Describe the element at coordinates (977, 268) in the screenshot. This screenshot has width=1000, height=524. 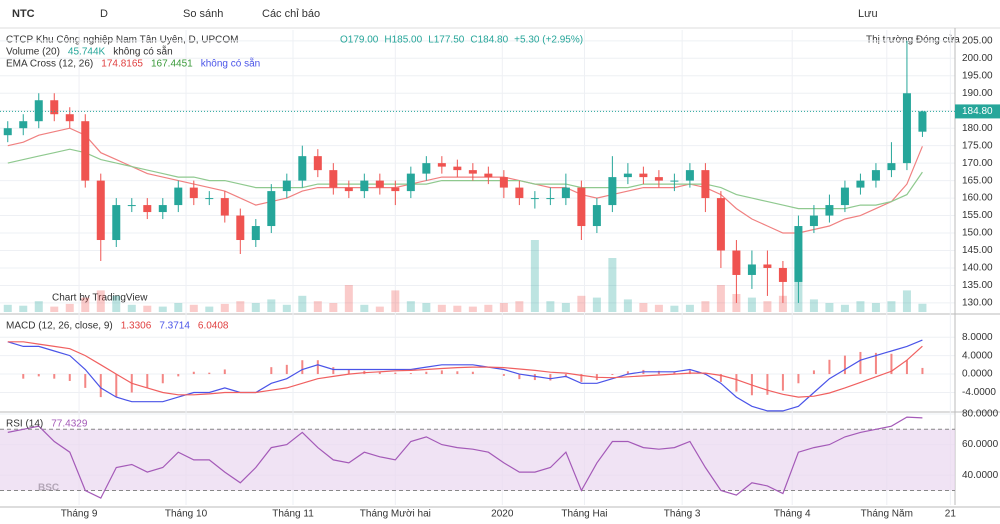
I see `y-tick-label: 140.00` at that location.